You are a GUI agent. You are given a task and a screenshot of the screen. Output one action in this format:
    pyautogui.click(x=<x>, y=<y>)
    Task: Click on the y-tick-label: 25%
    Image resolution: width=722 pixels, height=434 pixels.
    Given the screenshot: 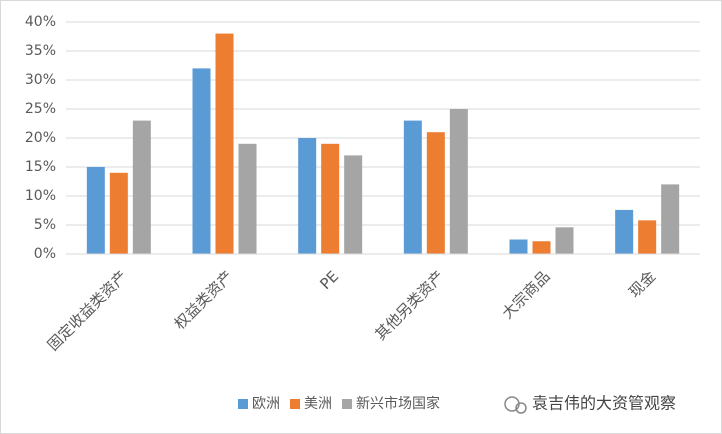 What is the action you would take?
    pyautogui.click(x=40, y=109)
    